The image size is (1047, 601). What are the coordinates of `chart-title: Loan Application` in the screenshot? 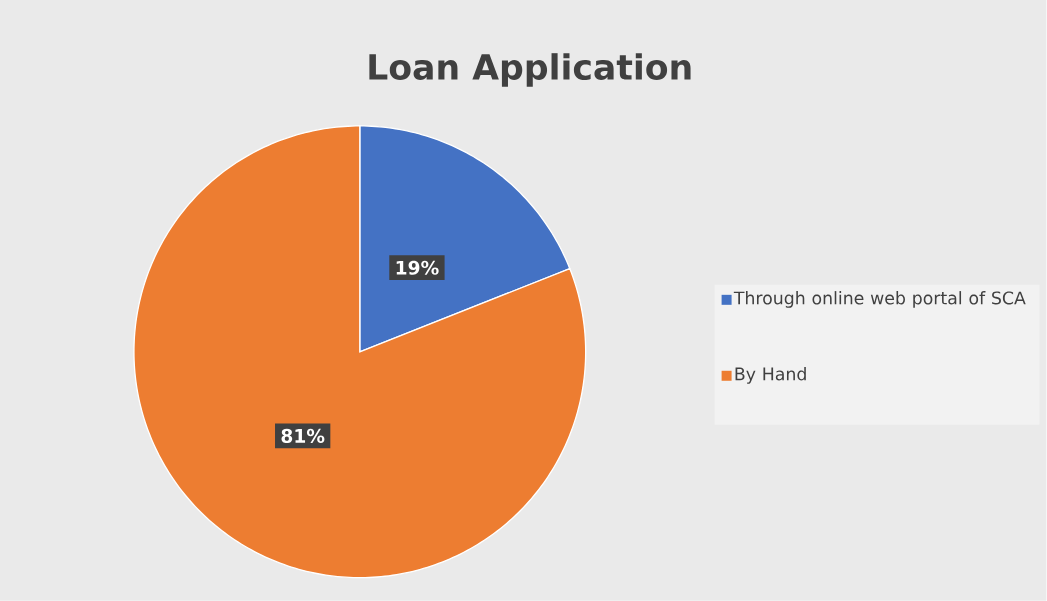 It's located at (530, 70).